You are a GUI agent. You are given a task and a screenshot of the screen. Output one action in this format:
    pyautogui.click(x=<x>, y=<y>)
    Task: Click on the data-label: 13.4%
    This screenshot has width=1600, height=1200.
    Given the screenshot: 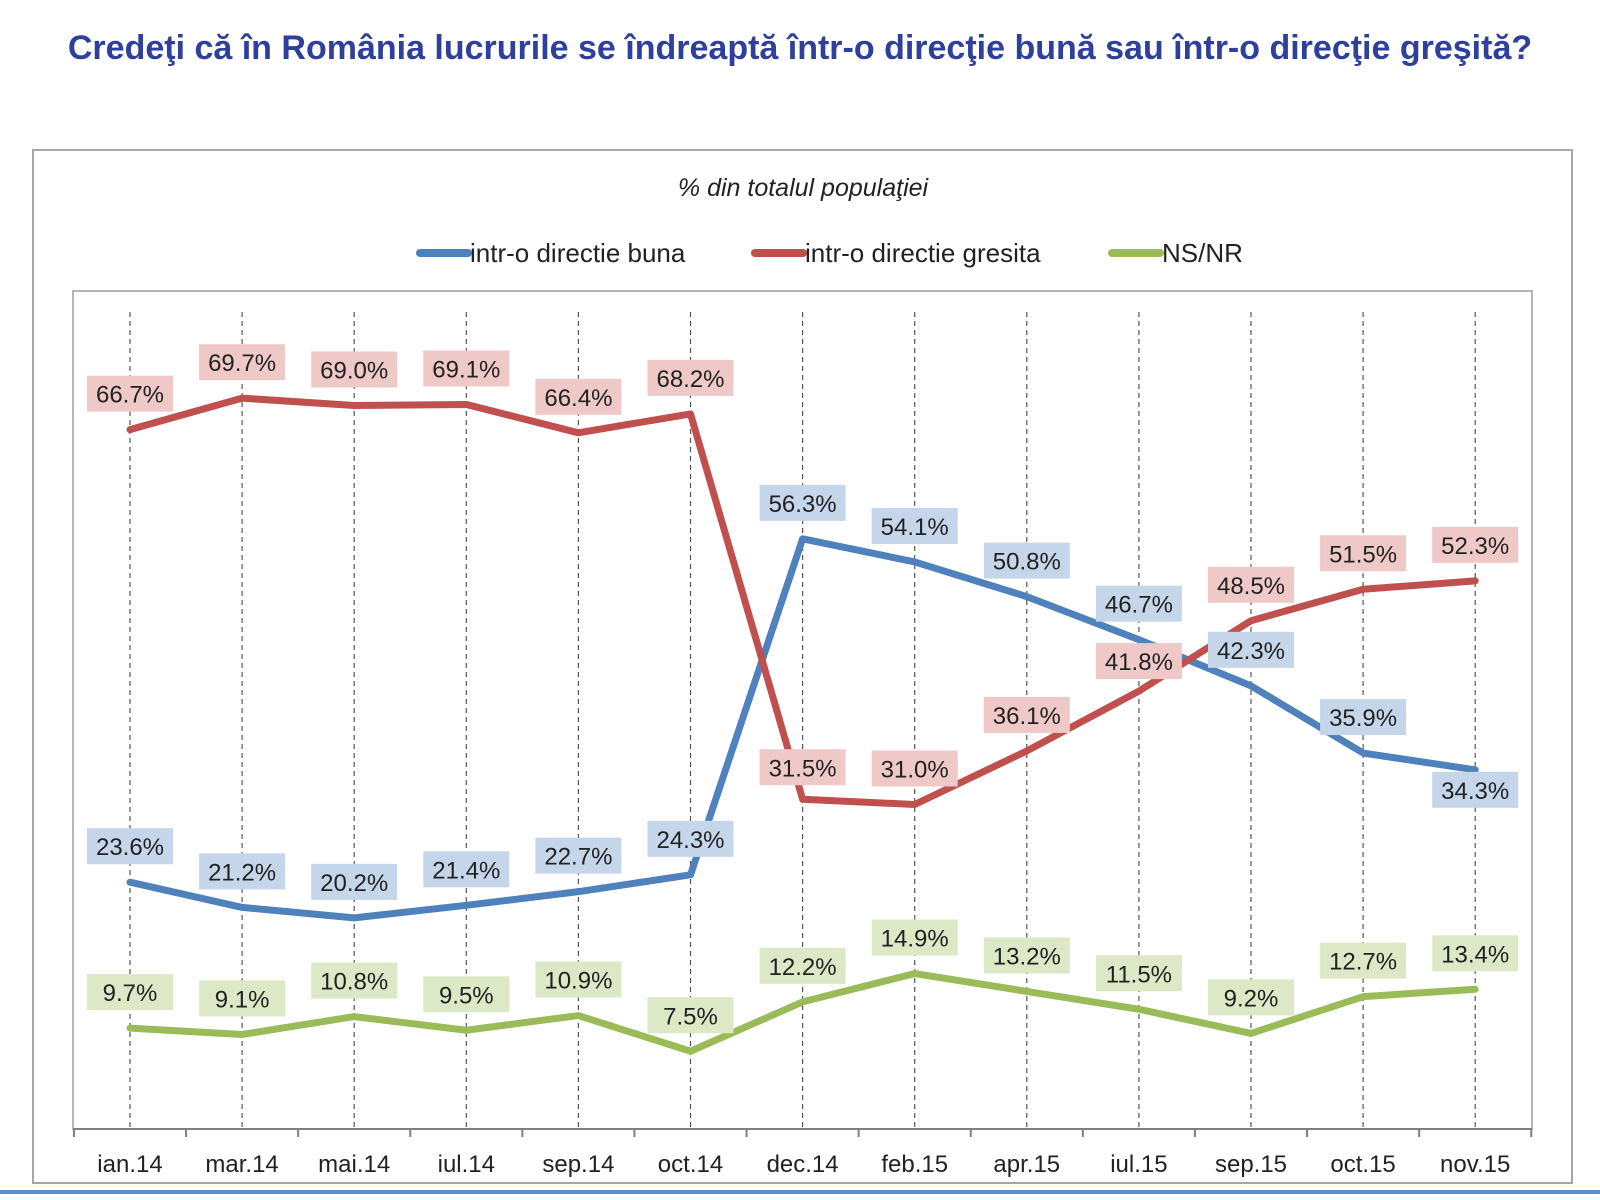 What is the action you would take?
    pyautogui.click(x=1475, y=953)
    